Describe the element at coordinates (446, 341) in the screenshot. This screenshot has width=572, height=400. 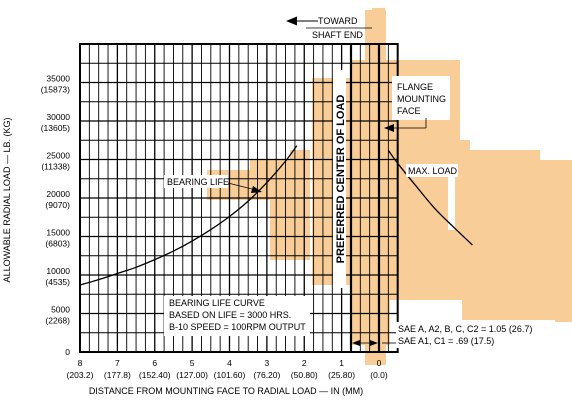
I see `sae-note-line-2: SAE A1, C1 = .69 (17.5)` at that location.